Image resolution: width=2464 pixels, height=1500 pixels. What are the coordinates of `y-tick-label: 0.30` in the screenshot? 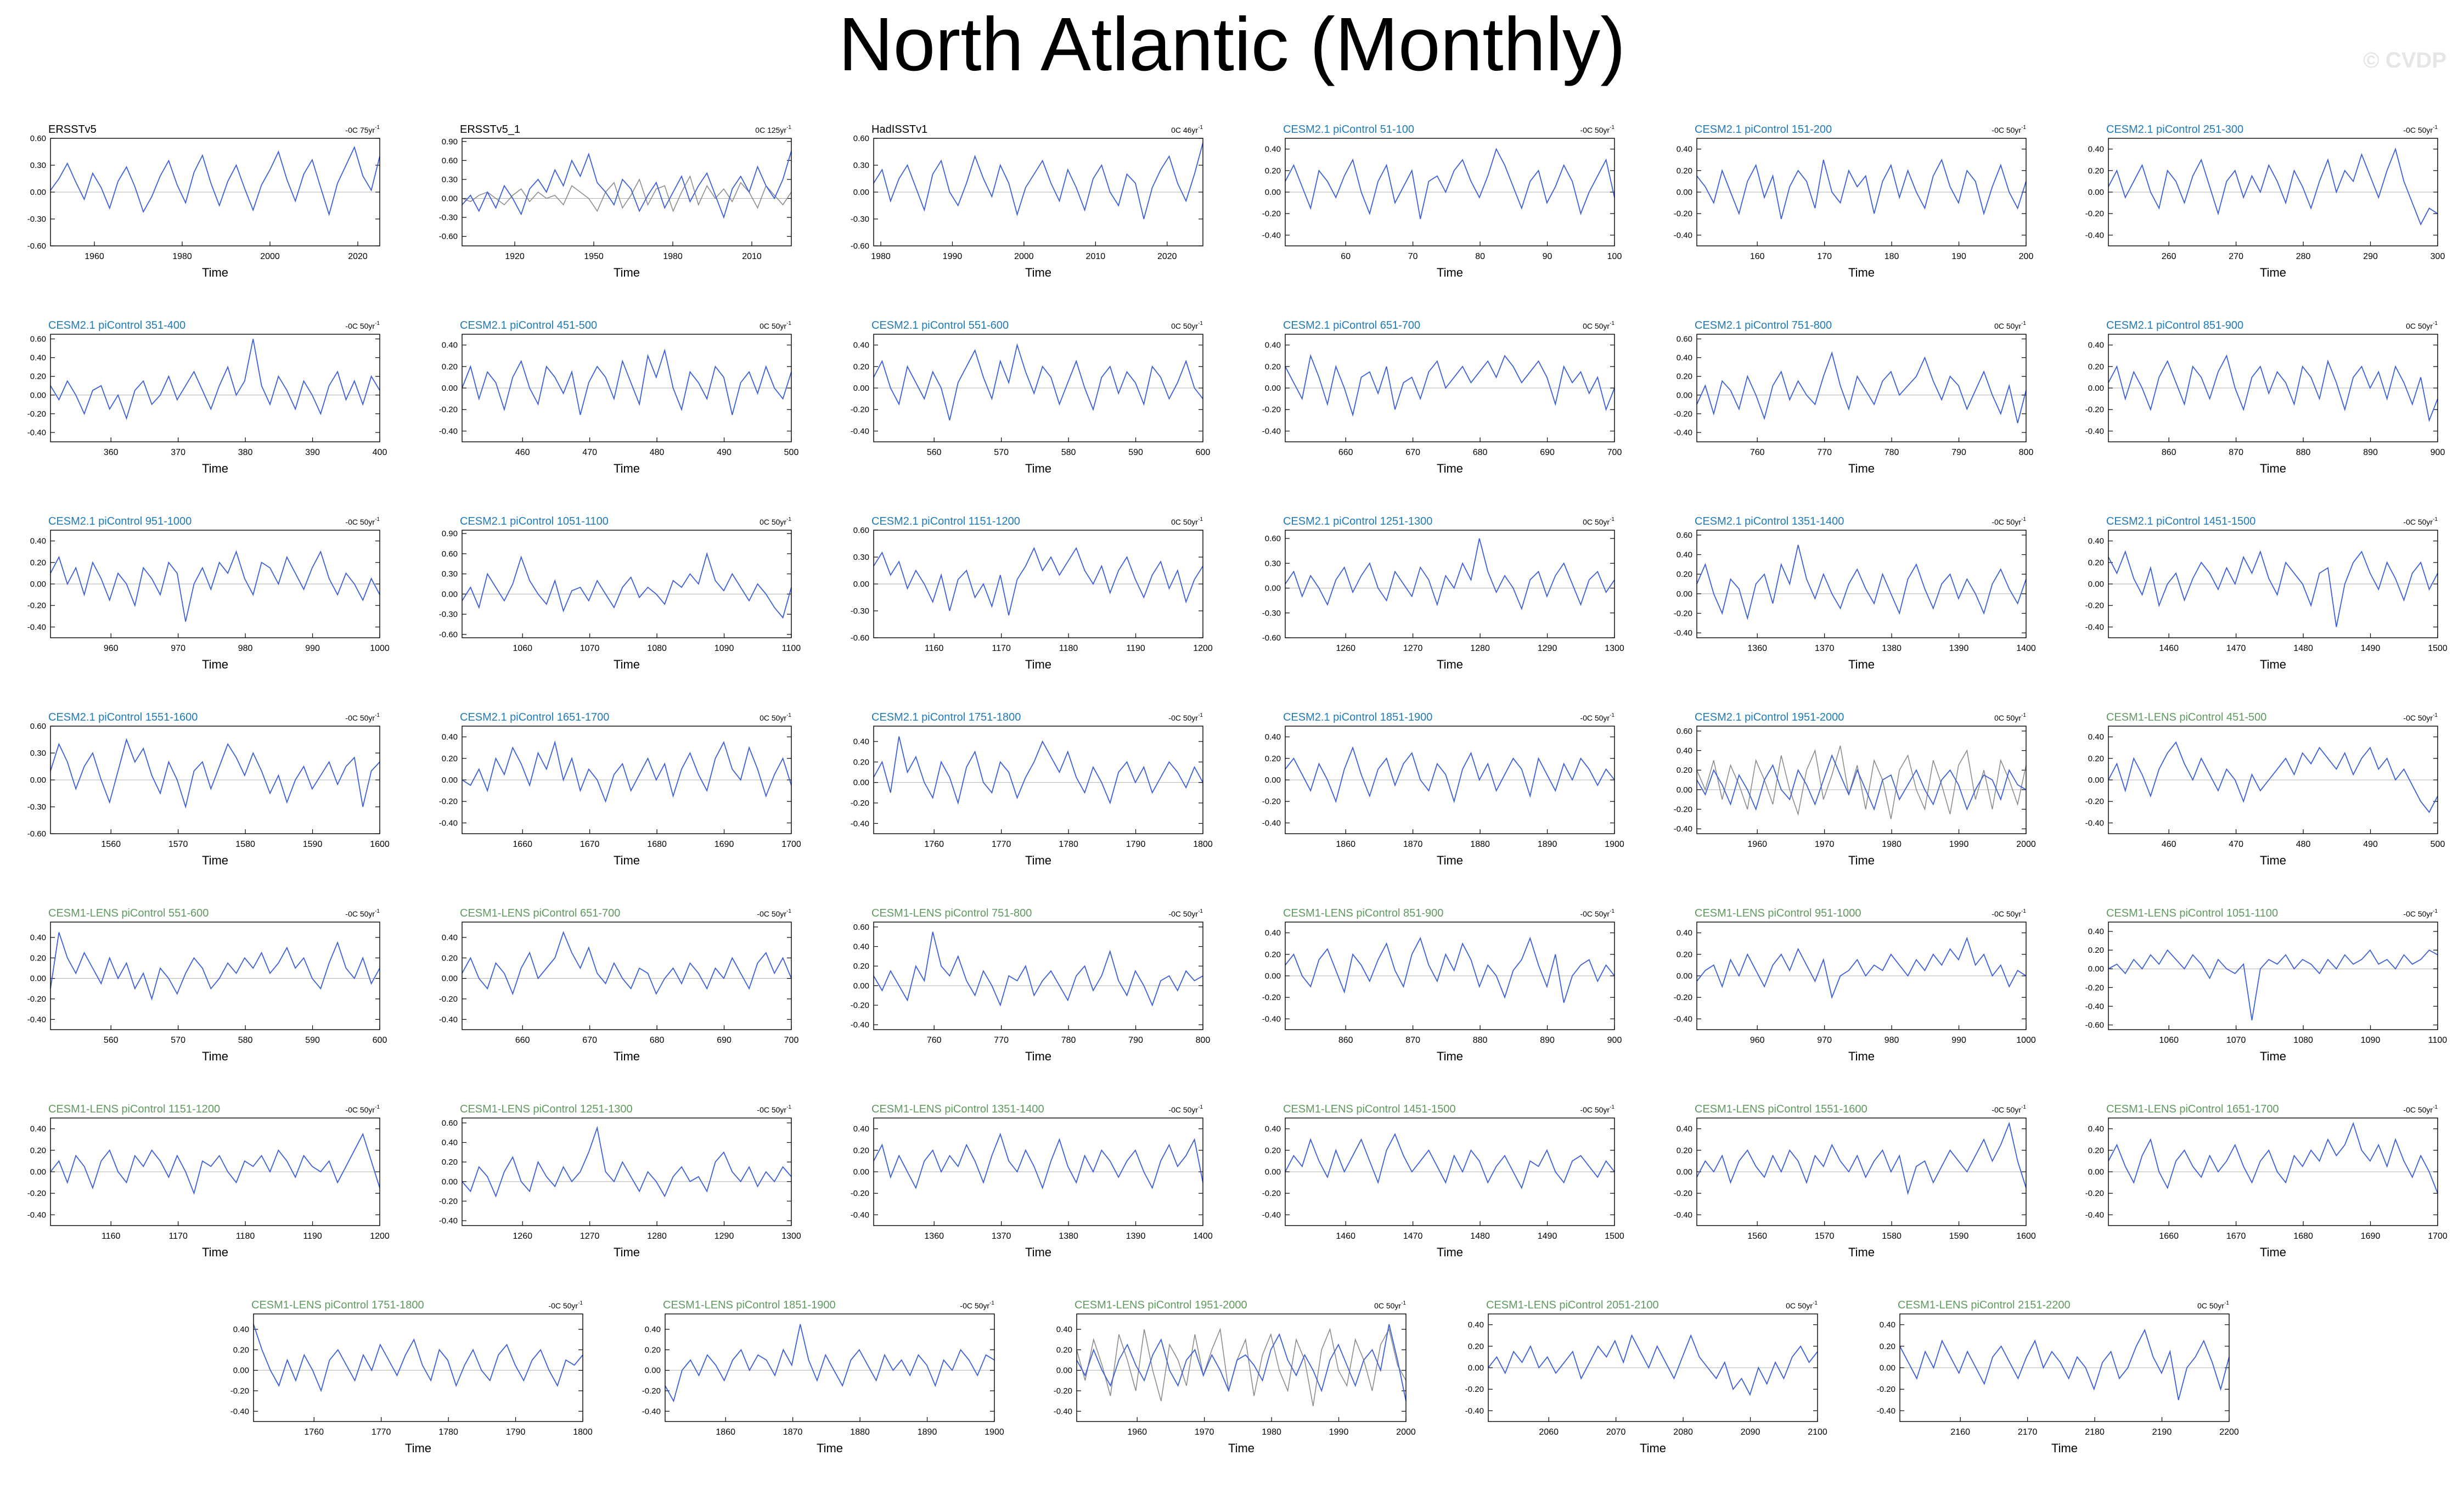 It's located at (861, 165).